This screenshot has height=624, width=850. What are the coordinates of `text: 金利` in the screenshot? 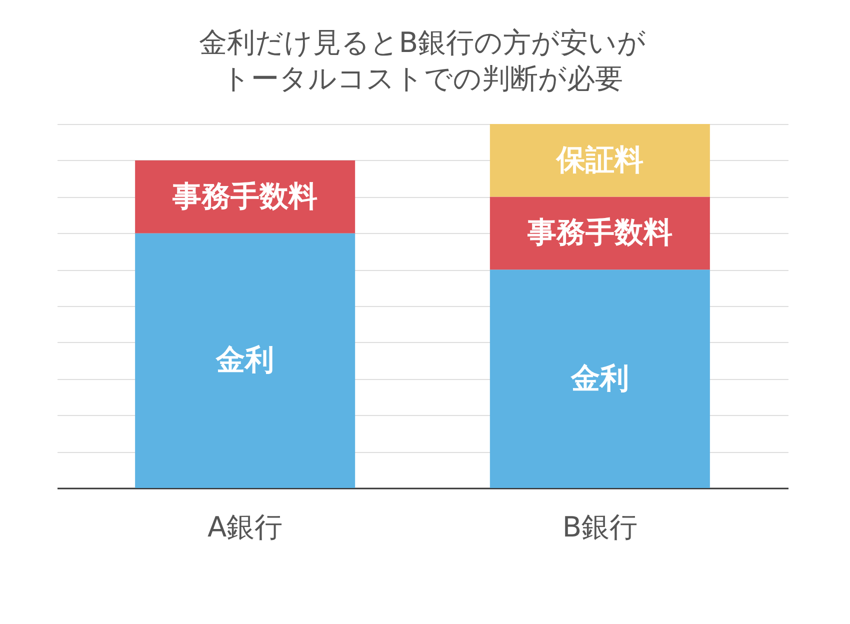 It's located at (245, 359).